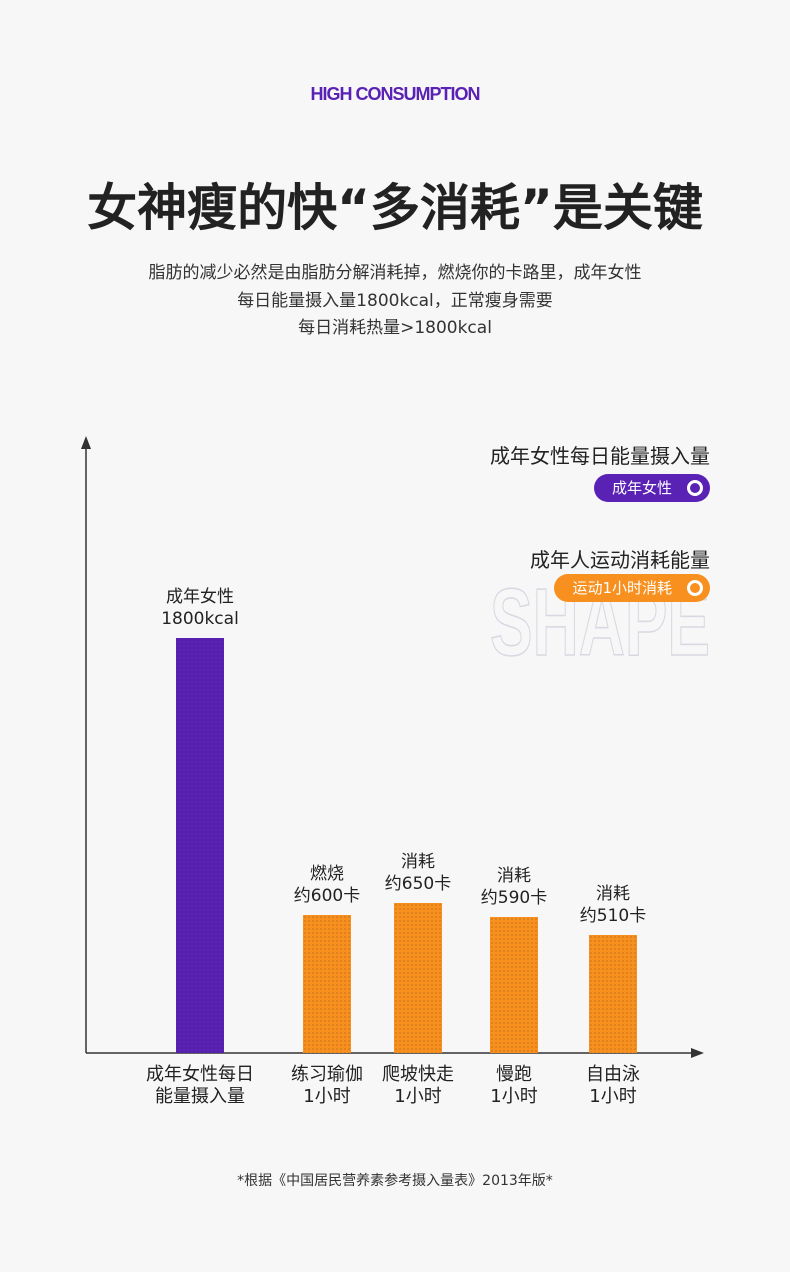 This screenshot has width=790, height=1272. What do you see at coordinates (514, 1085) in the screenshot?
I see `x-tick-label: 慢跑 1小时` at bounding box center [514, 1085].